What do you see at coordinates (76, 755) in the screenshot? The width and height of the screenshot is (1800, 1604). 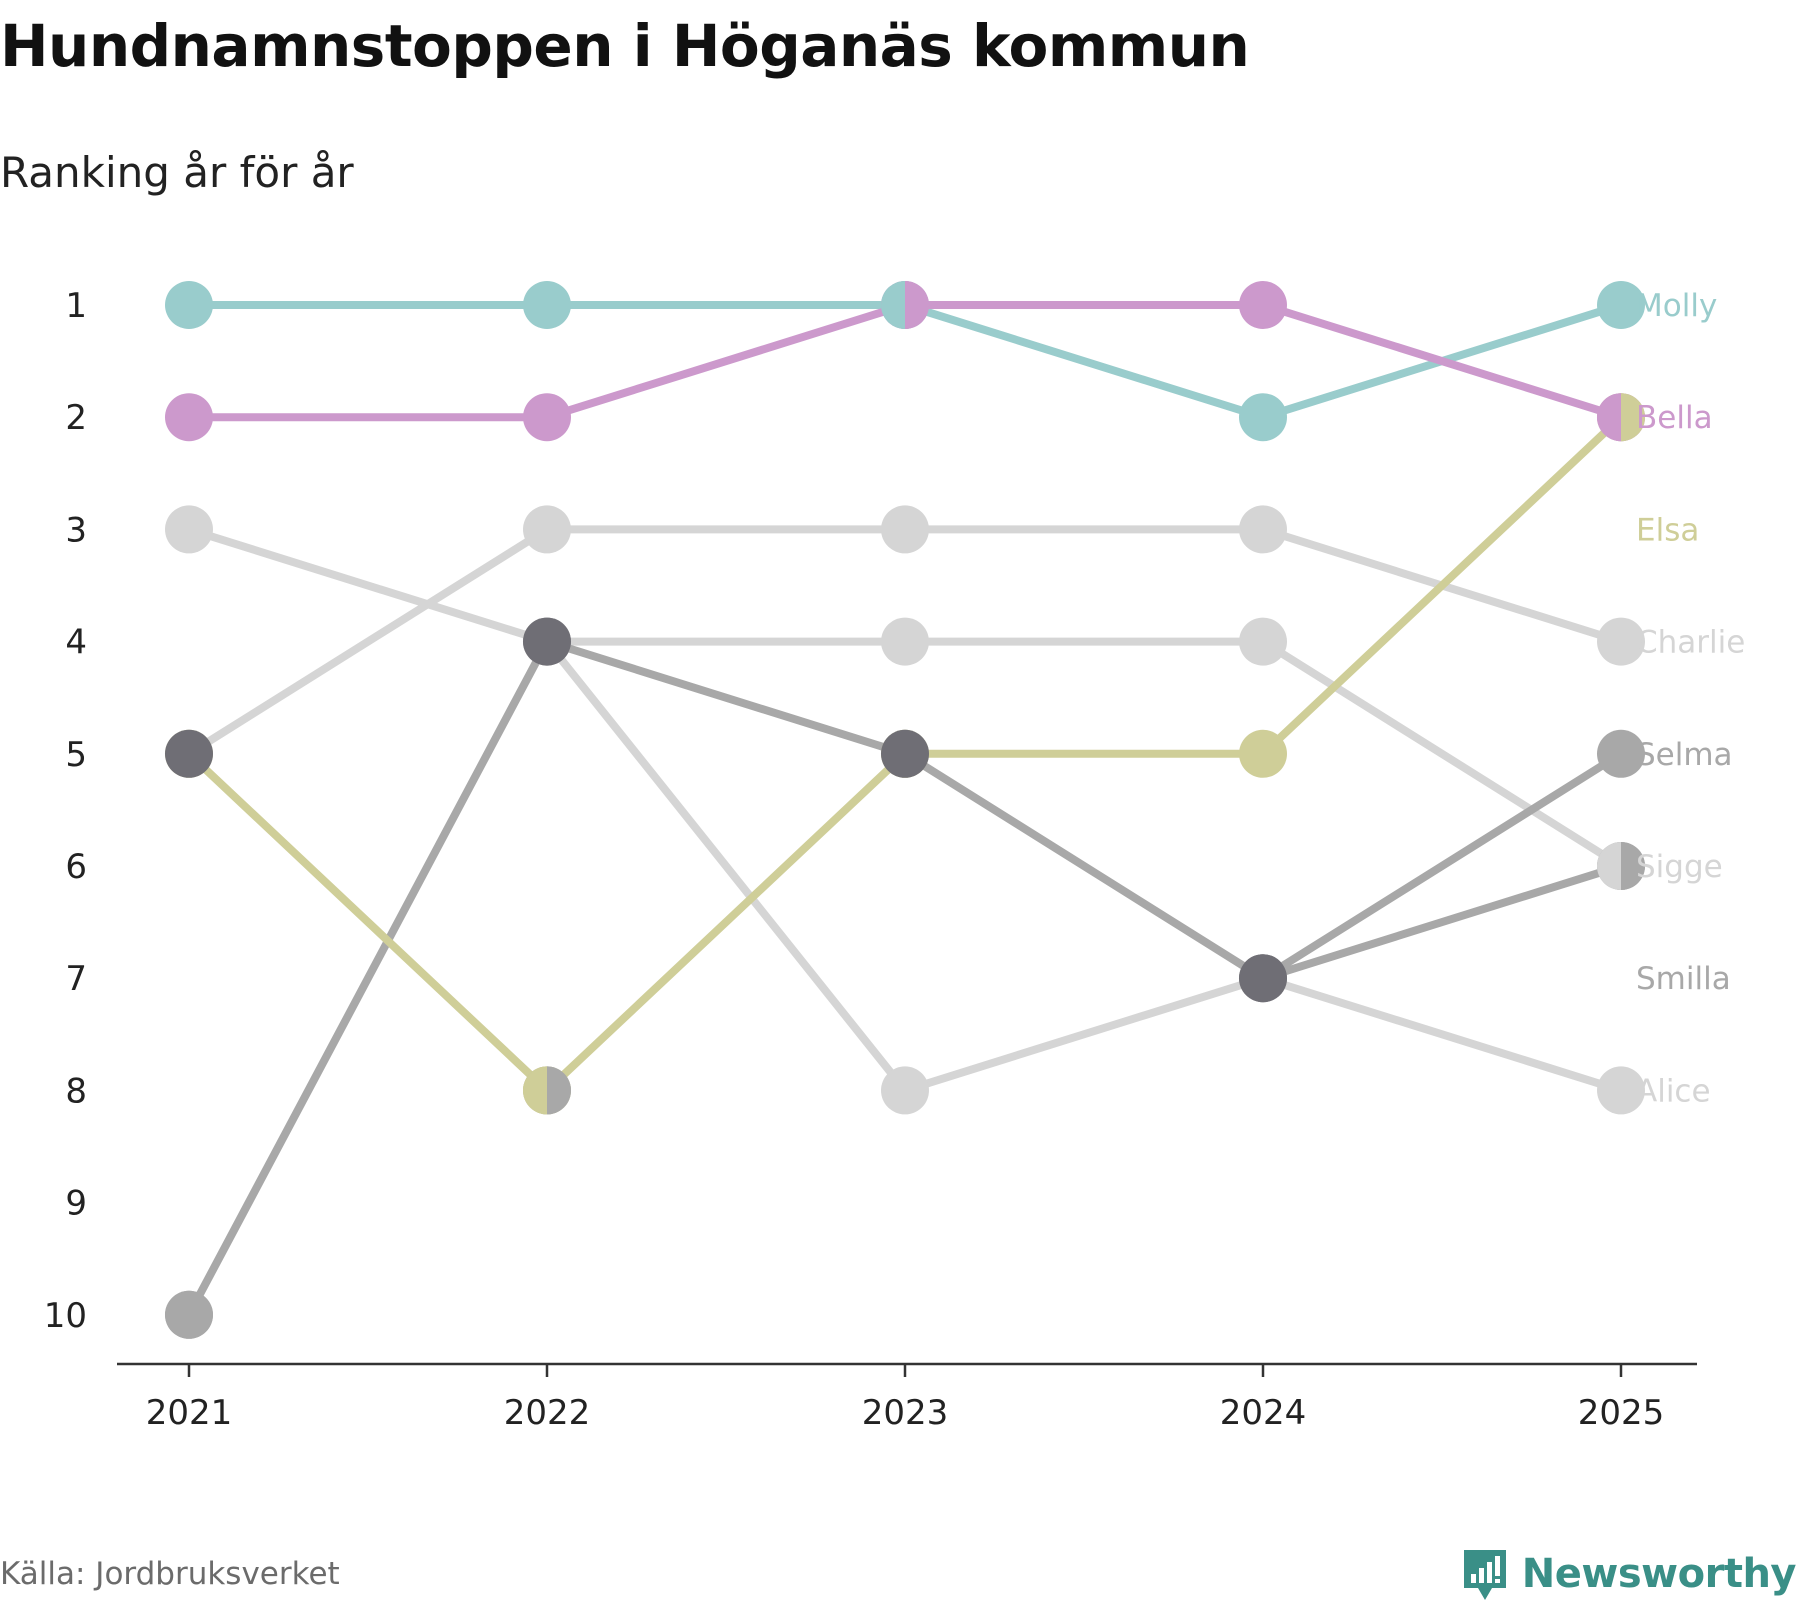 I see `y-tick-label-5: 5` at bounding box center [76, 755].